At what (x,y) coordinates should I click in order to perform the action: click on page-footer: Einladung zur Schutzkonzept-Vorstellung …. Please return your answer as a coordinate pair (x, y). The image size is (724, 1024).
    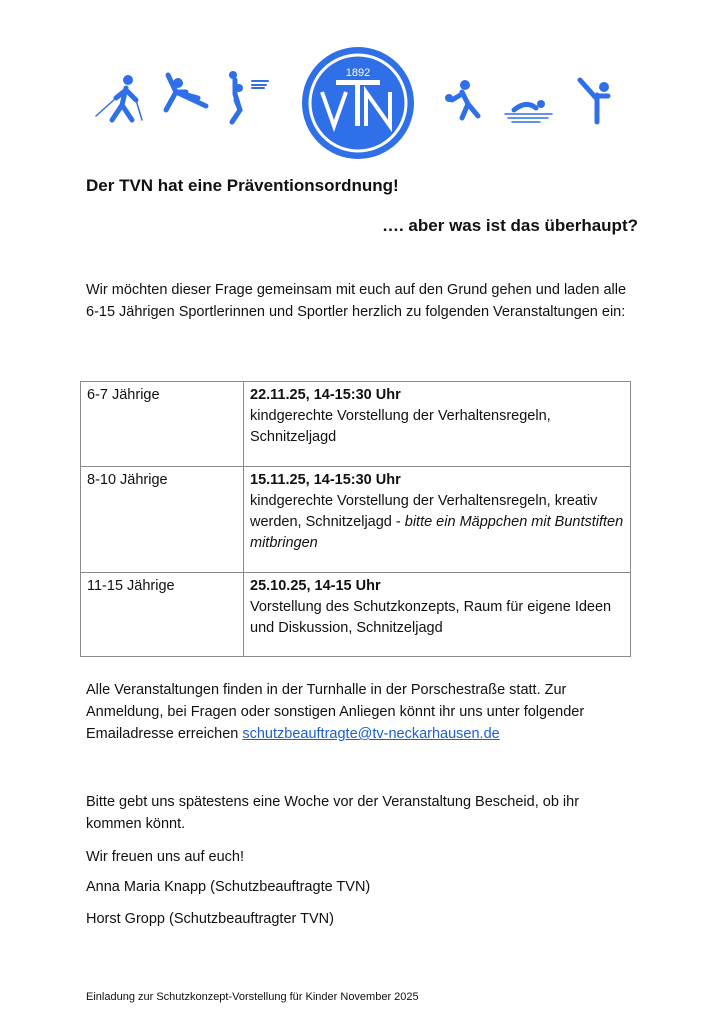
    Looking at the image, I should click on (252, 997).